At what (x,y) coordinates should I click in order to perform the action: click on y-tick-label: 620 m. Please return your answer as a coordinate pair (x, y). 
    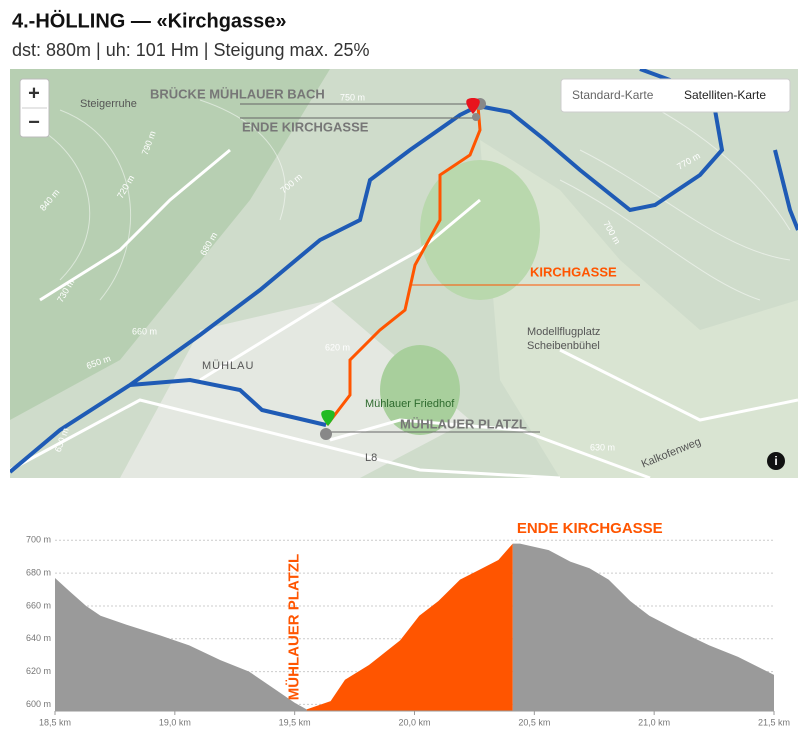
    Looking at the image, I should click on (38, 671).